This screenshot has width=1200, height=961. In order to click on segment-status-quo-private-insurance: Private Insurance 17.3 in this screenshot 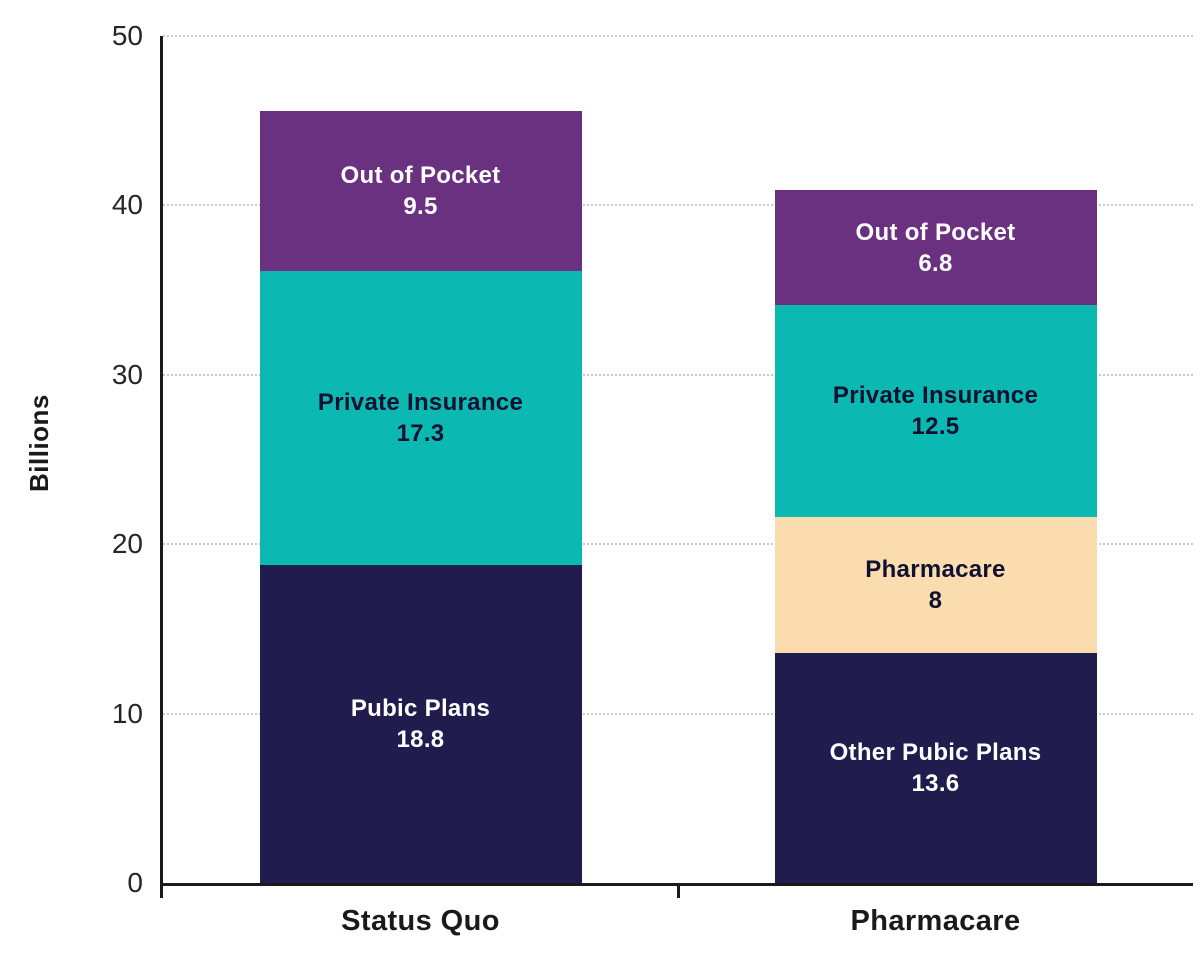, I will do `click(420, 418)`.